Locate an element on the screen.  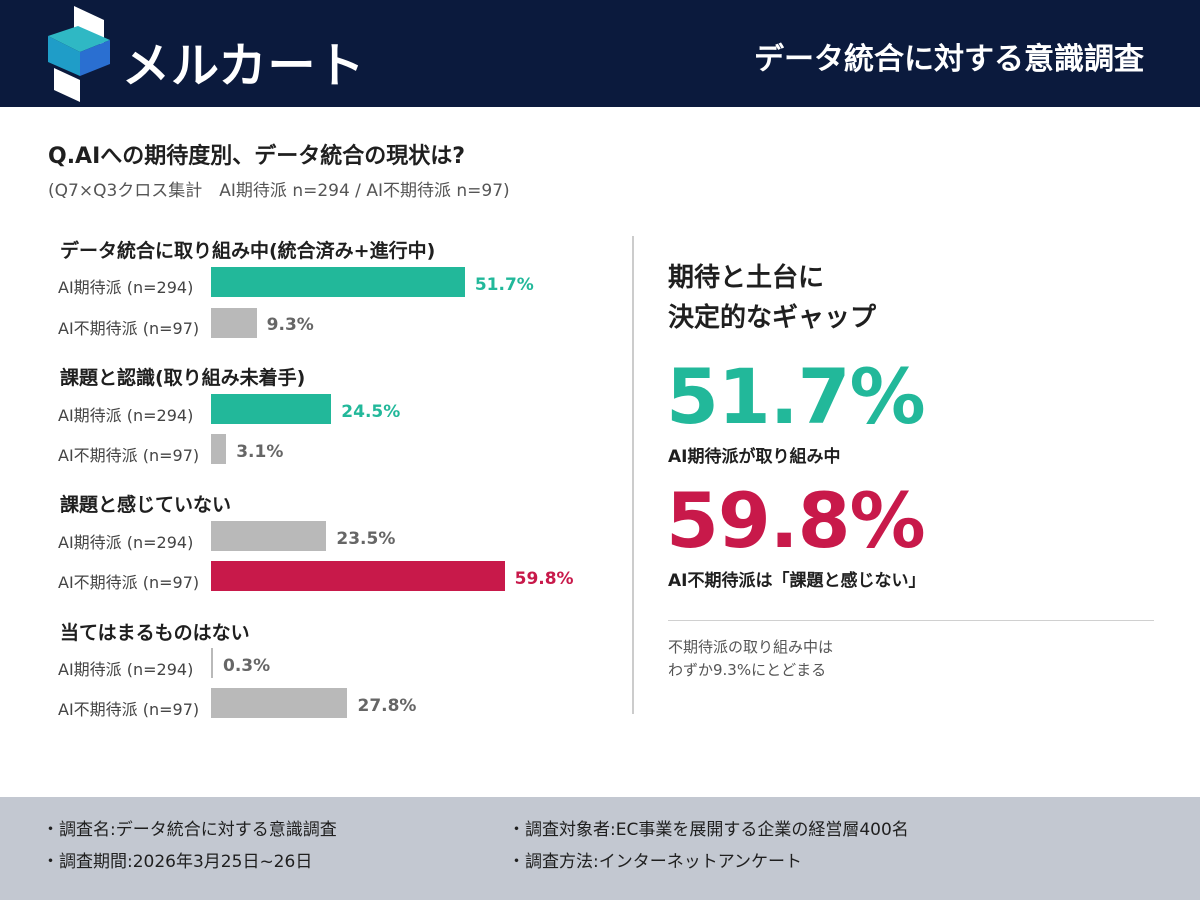
vertical-divider is located at coordinates (633, 475).